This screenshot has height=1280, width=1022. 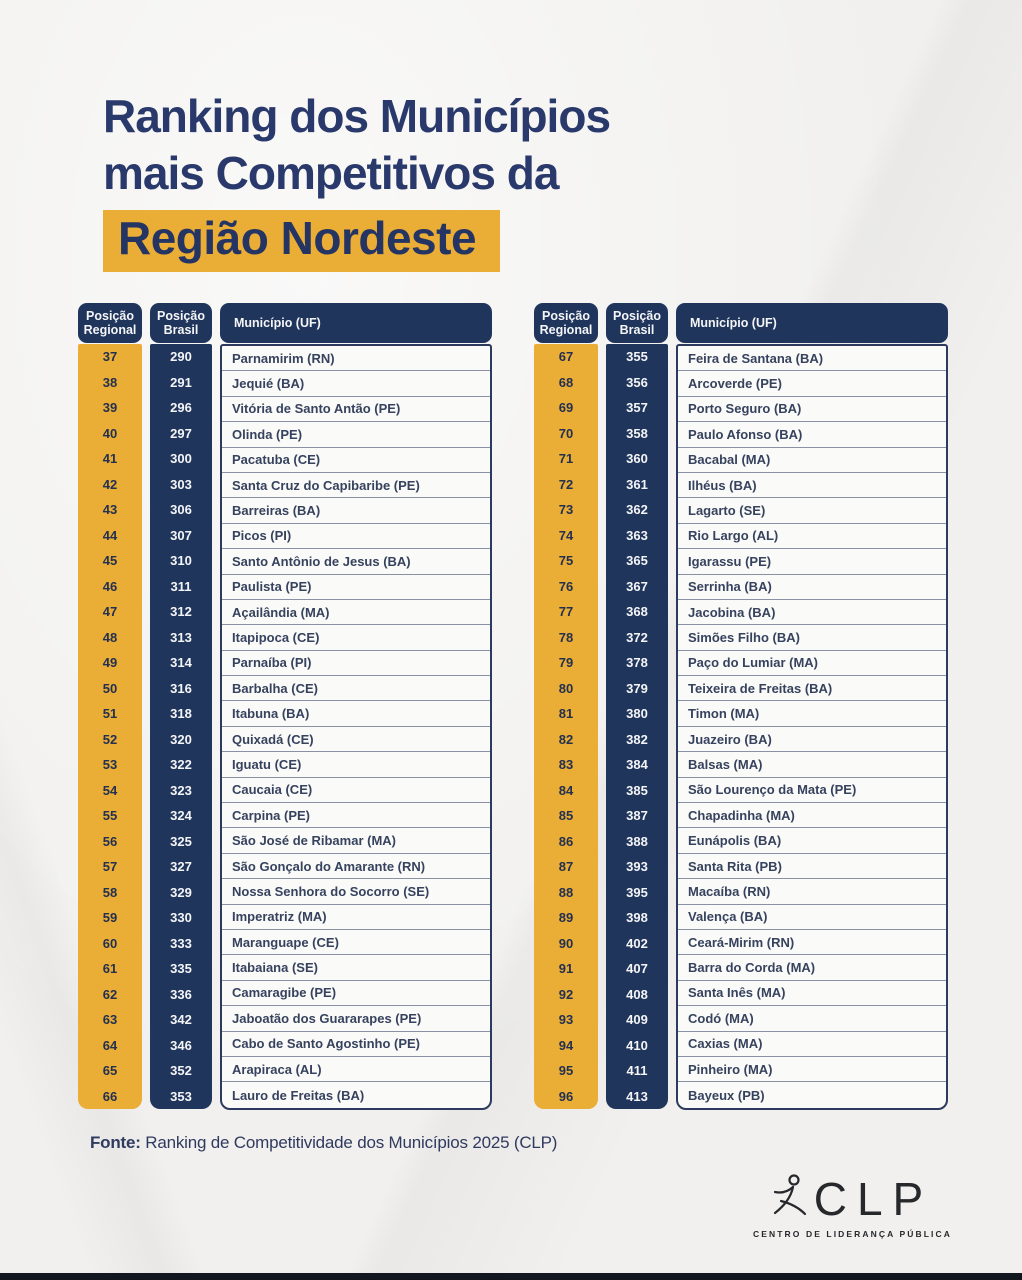 I want to click on brasil-rank-cell: 361, so click(x=637, y=484).